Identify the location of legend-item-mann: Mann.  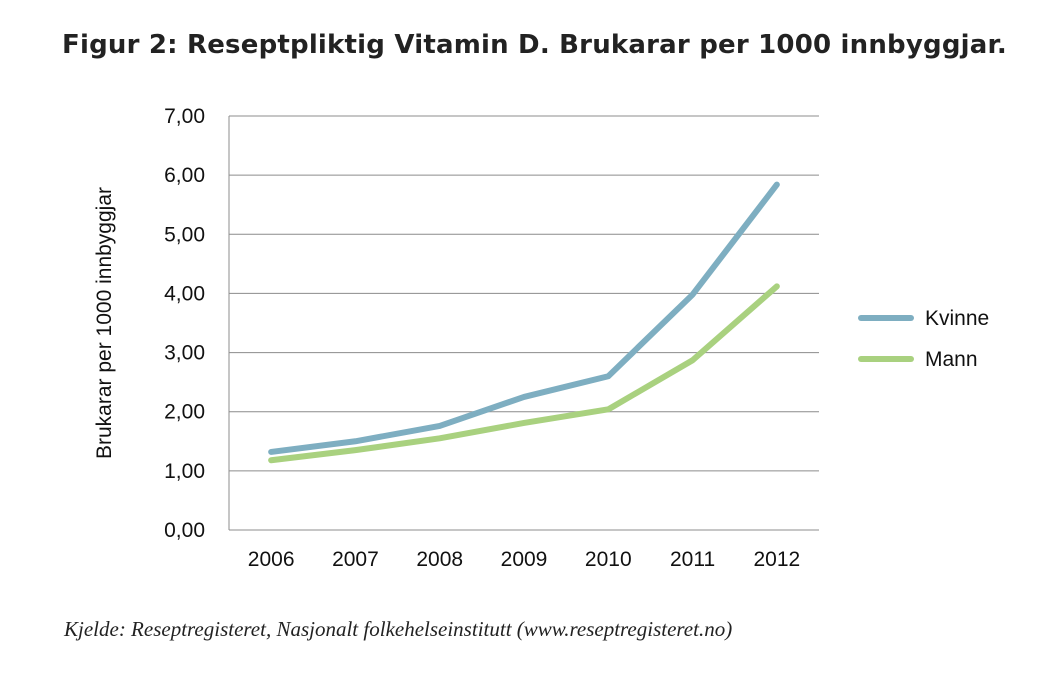
(918, 359).